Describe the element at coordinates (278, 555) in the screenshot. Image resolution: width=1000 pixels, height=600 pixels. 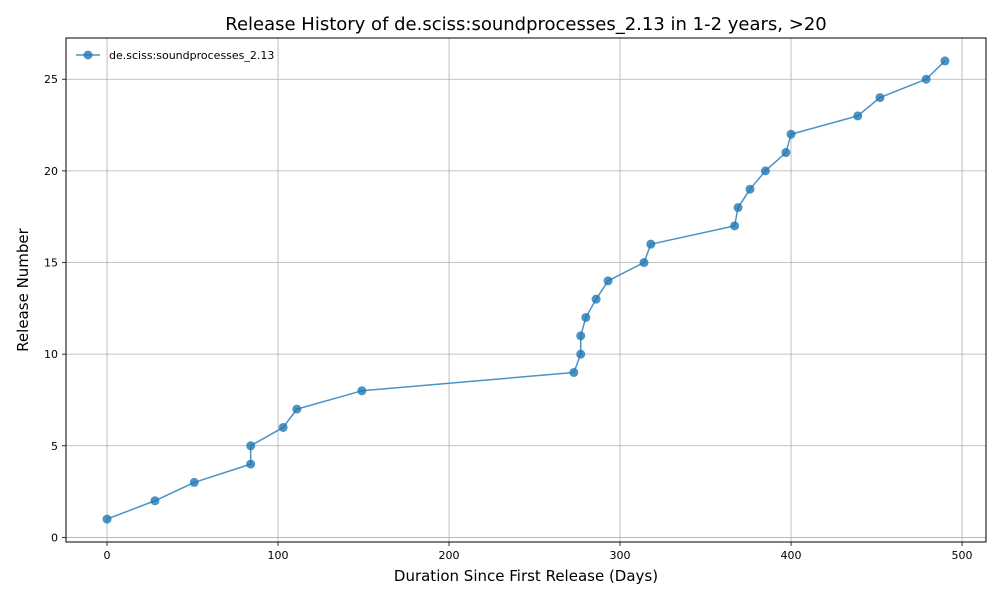
I see `x-tick-label: 100` at that location.